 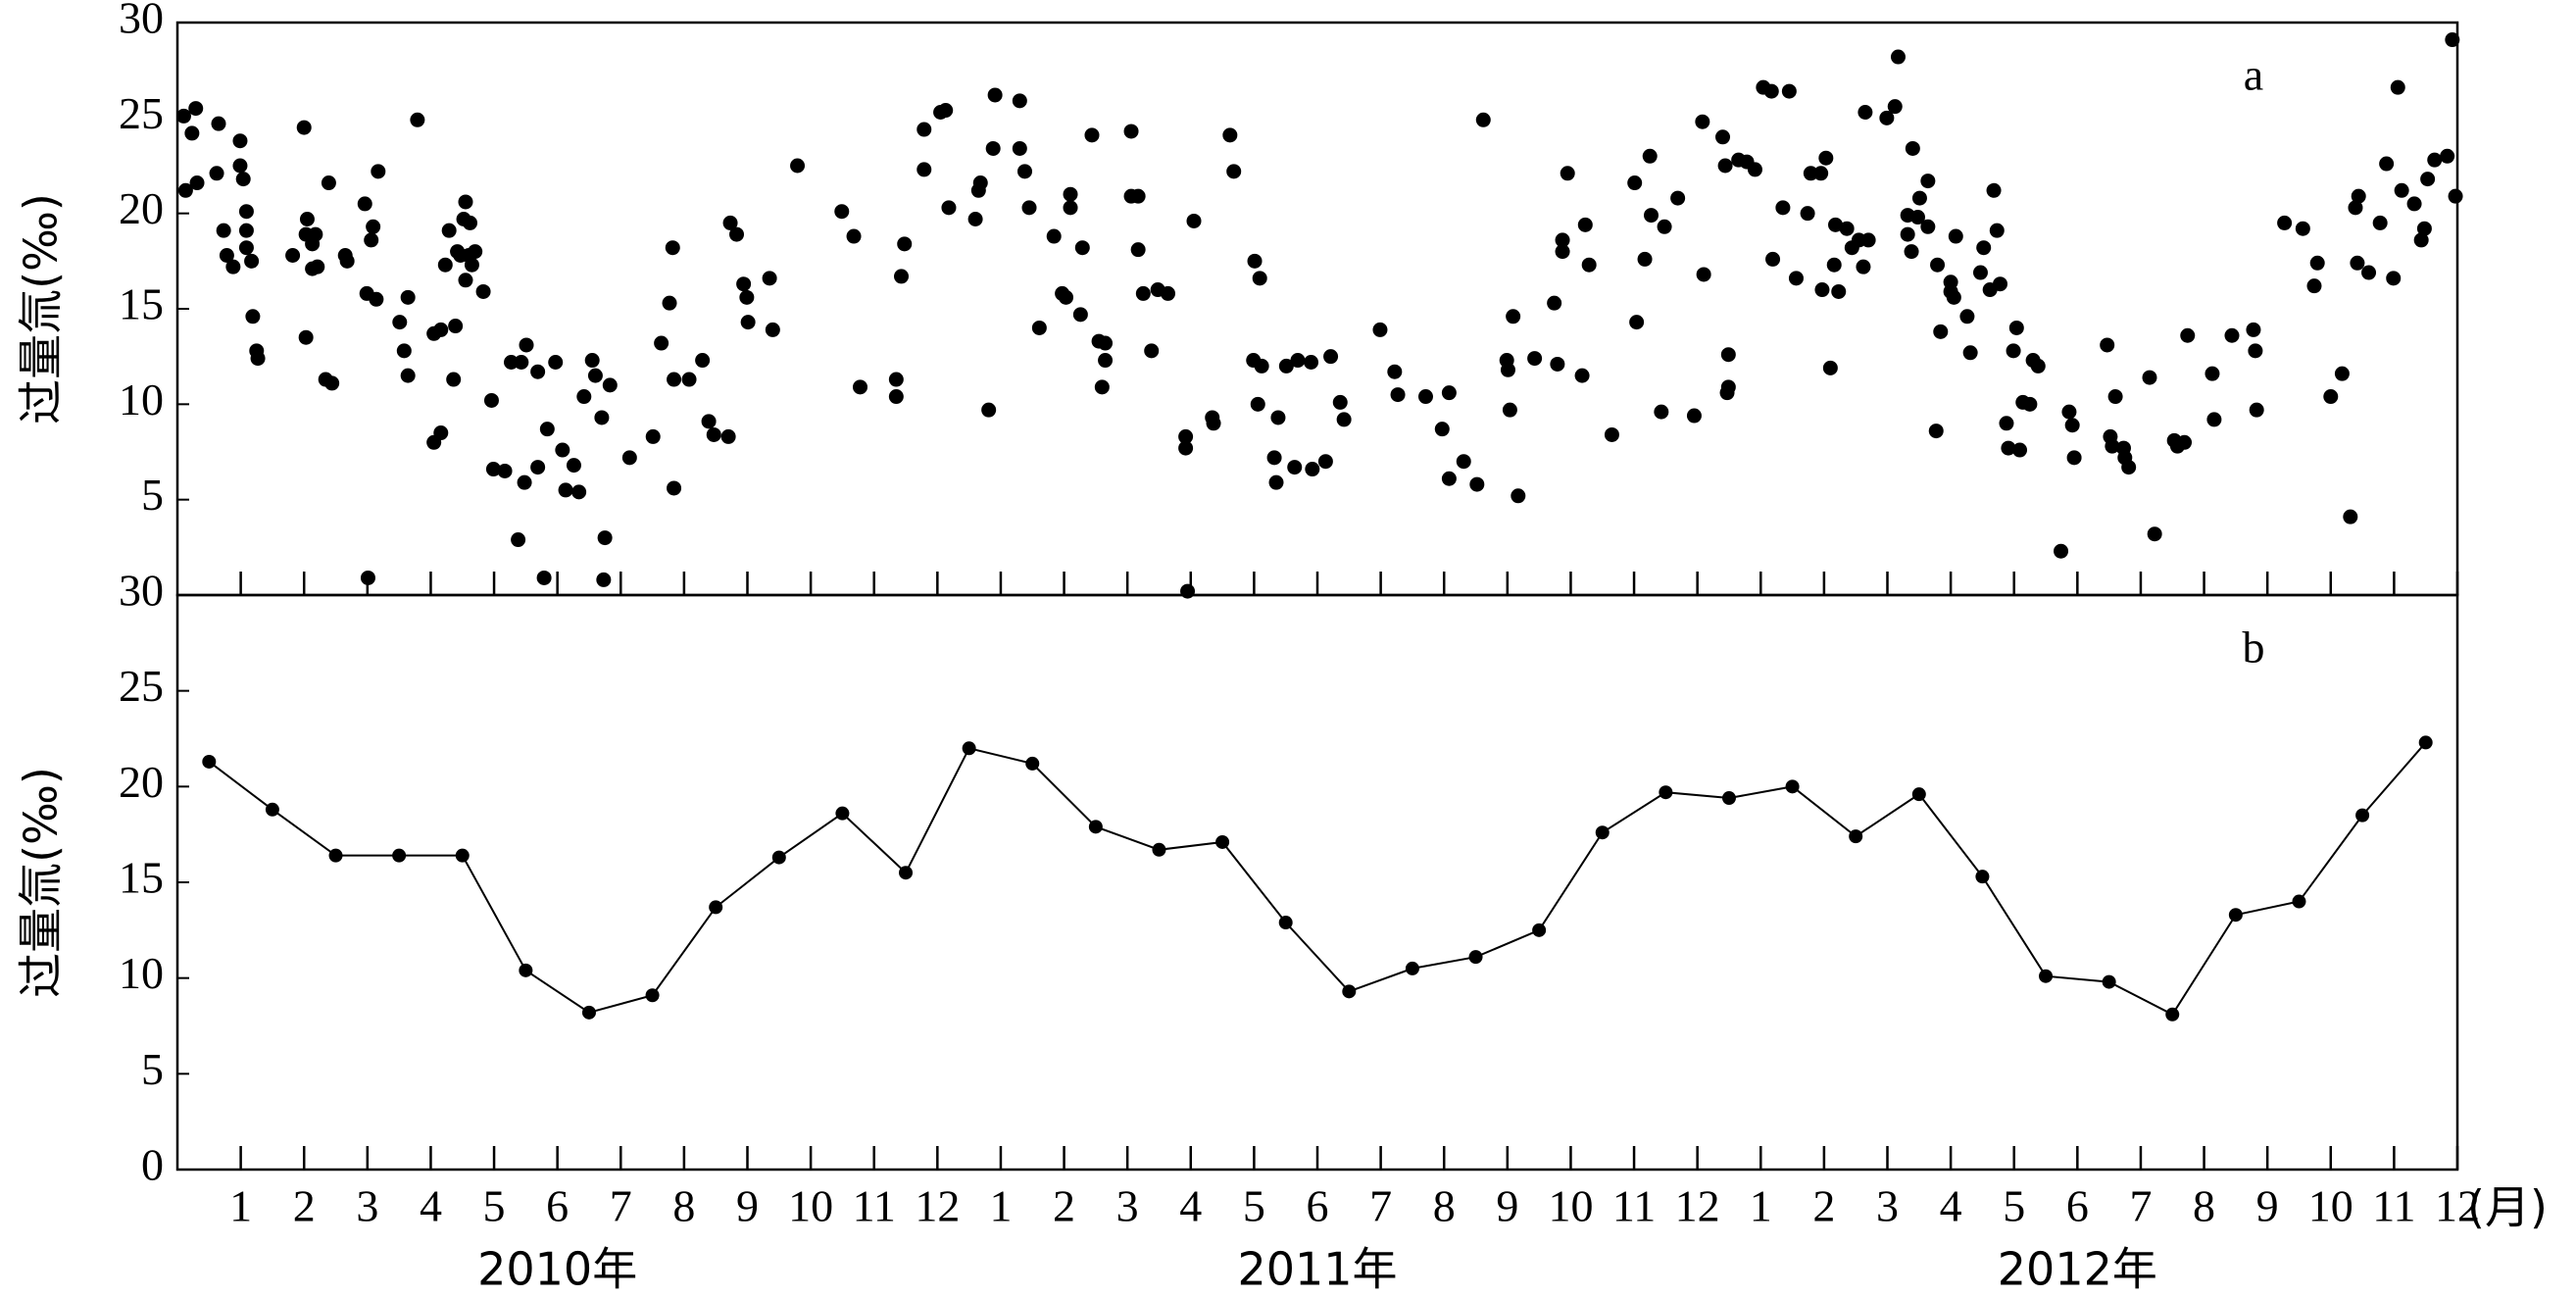 What do you see at coordinates (1000, 1206) in the screenshot?
I see `x-tick-label: 1` at bounding box center [1000, 1206].